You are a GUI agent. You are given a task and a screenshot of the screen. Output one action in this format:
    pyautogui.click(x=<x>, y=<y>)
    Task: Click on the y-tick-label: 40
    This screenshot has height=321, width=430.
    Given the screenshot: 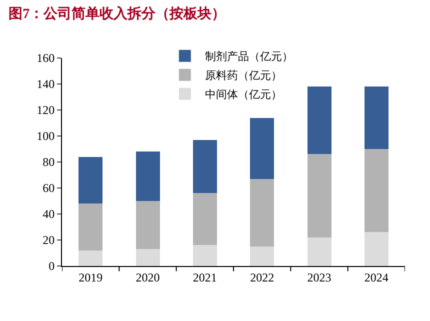 What is the action you would take?
    pyautogui.click(x=48, y=214)
    